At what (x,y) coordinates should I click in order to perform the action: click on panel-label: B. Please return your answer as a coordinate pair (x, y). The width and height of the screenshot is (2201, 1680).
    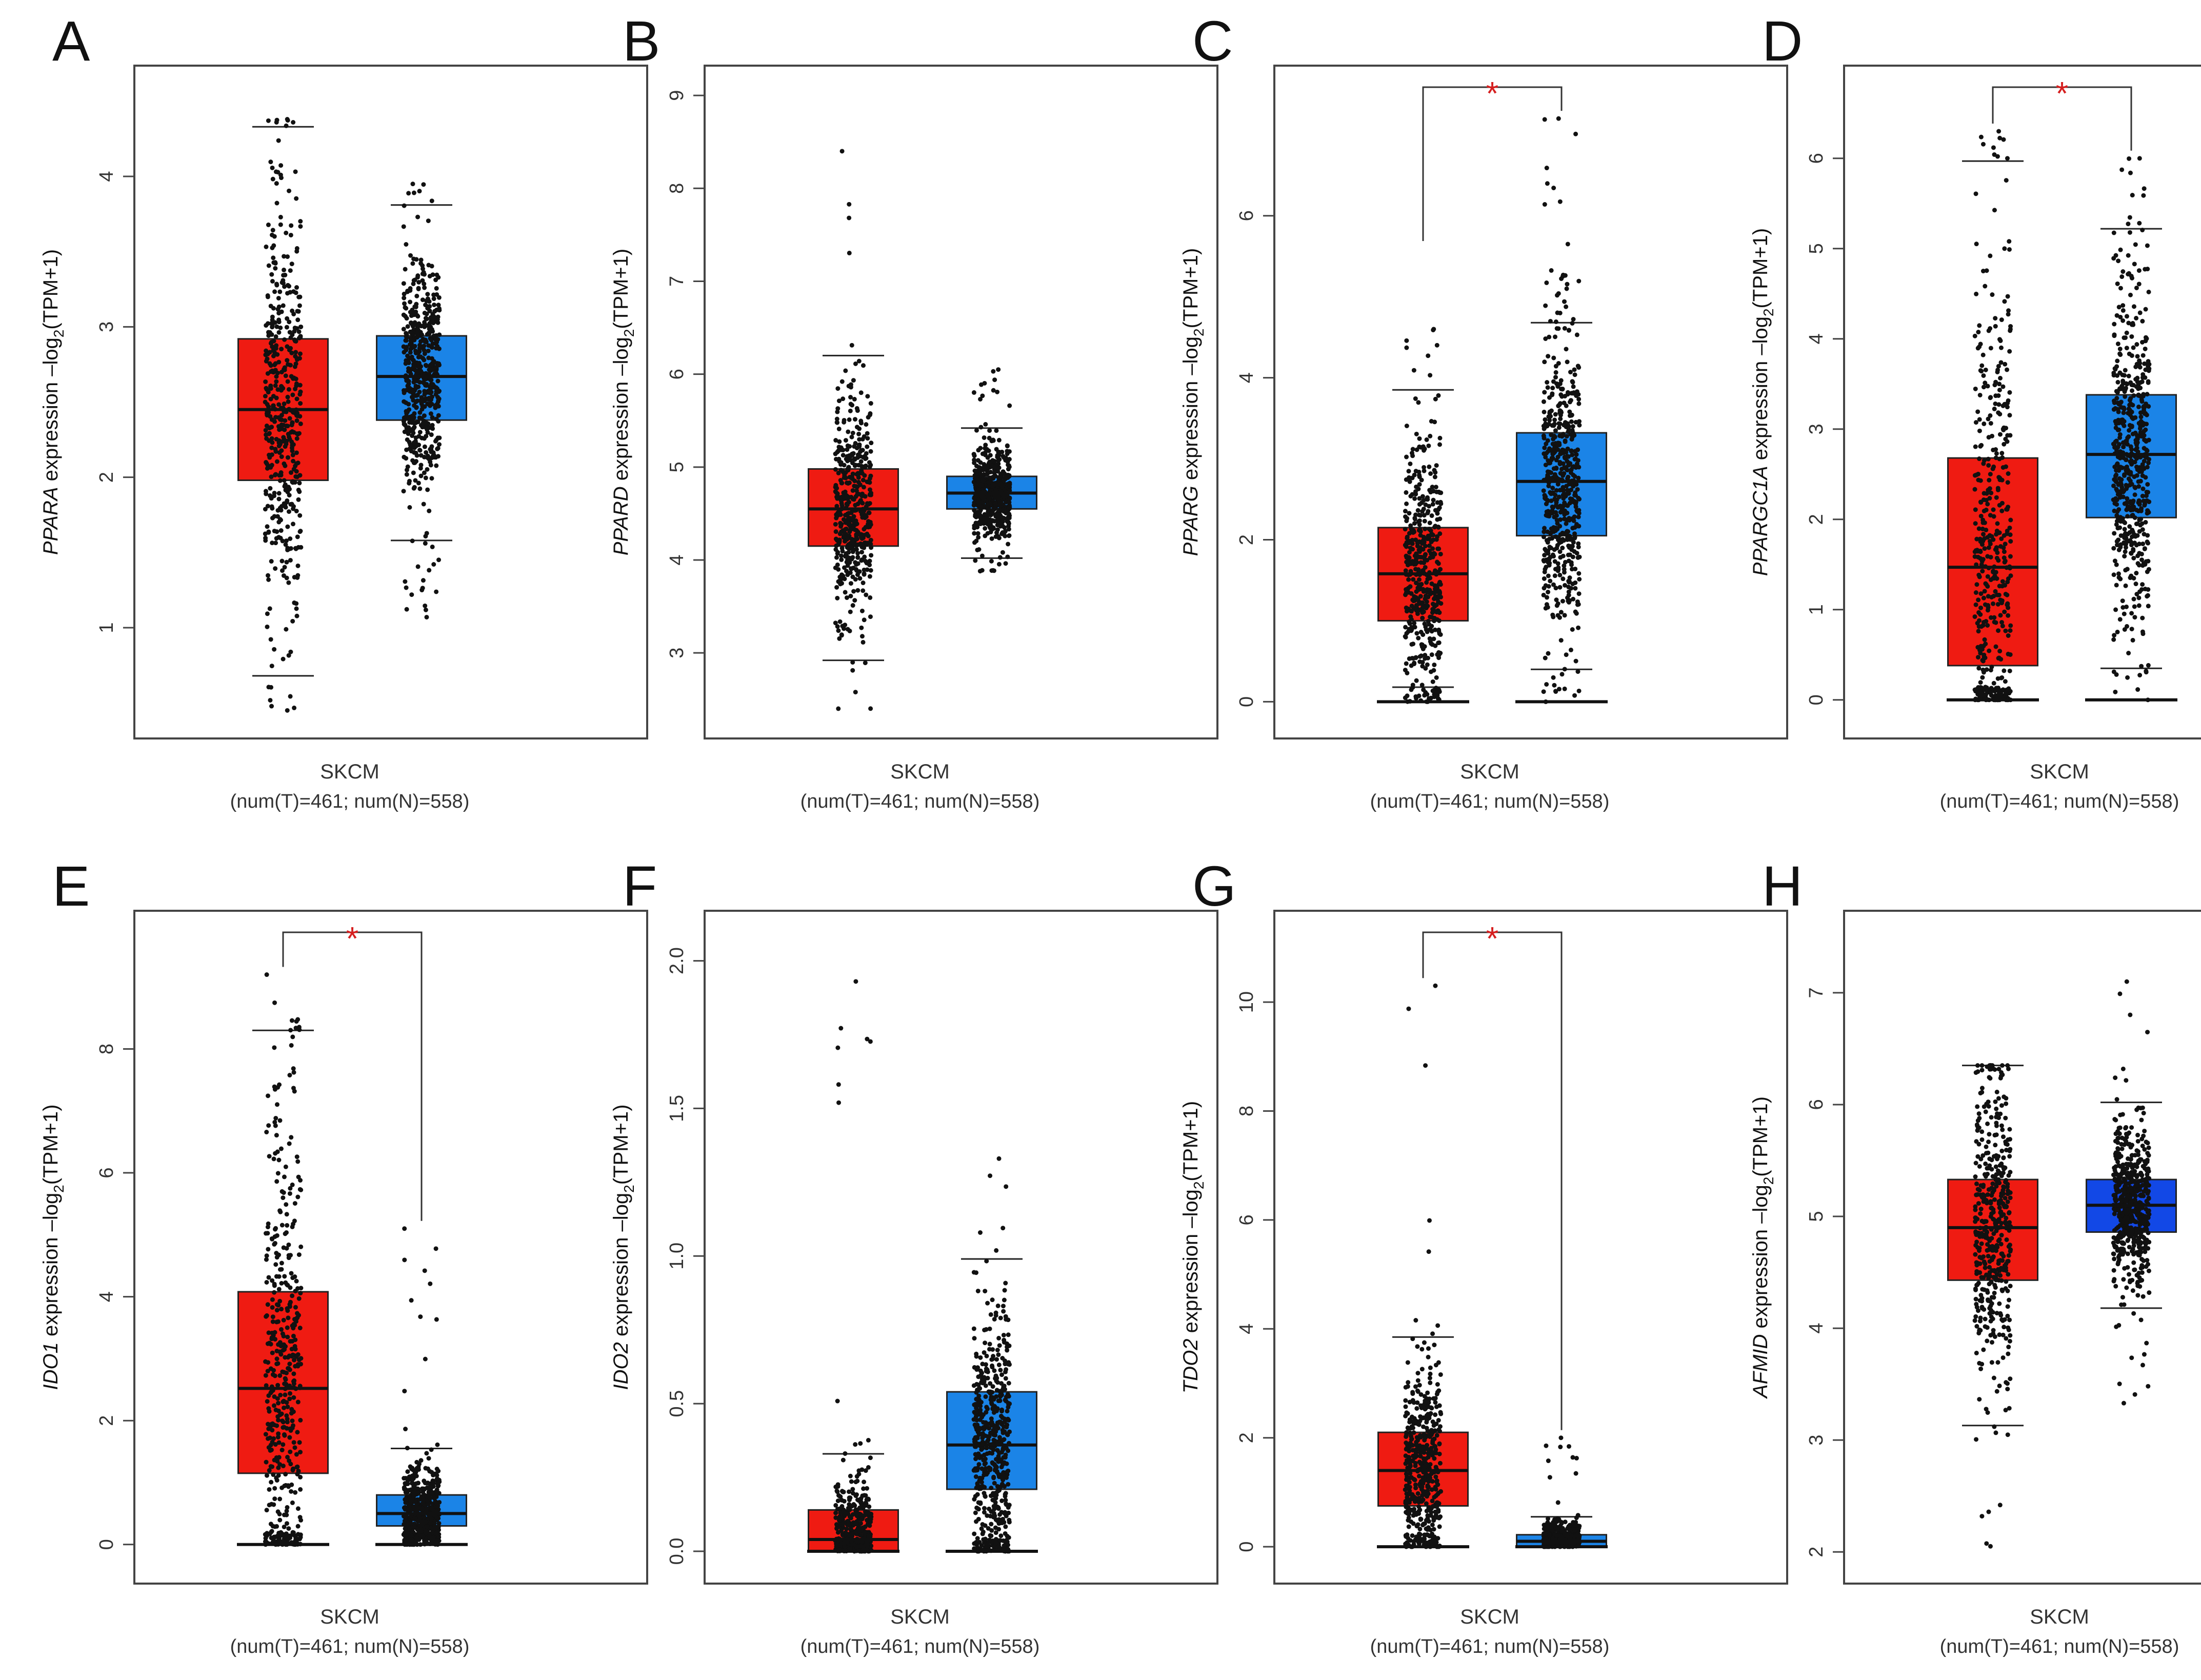
    Looking at the image, I should click on (641, 41).